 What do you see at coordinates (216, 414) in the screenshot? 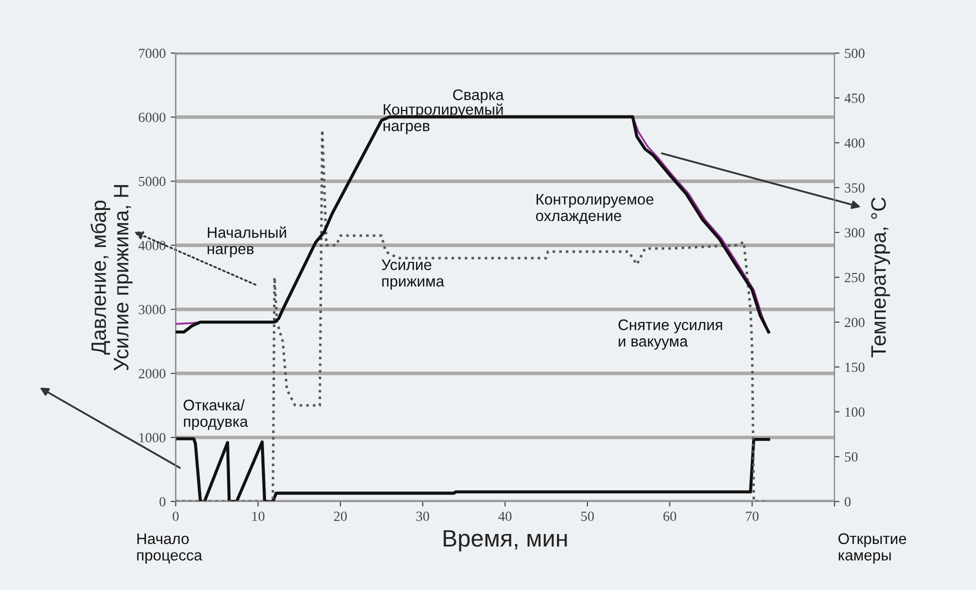
I see `annotation: Откачка/ продувка` at bounding box center [216, 414].